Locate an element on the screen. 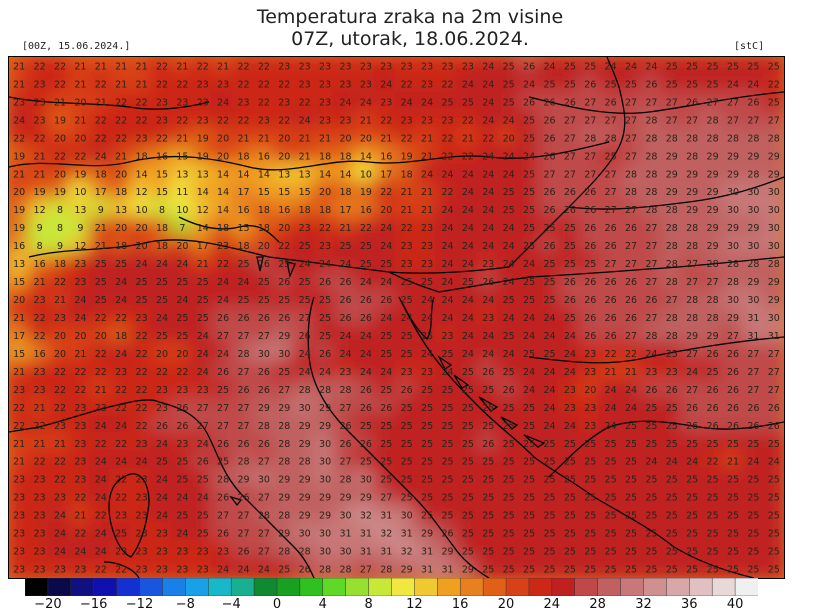  colorbar-swatch is located at coordinates (357, 587).